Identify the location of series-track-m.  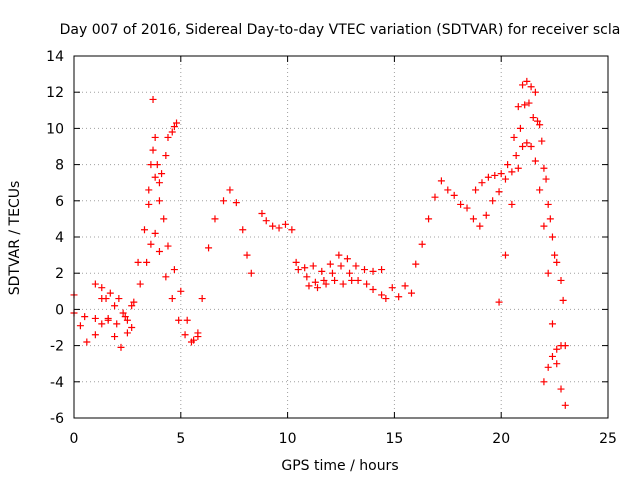
(535, 179).